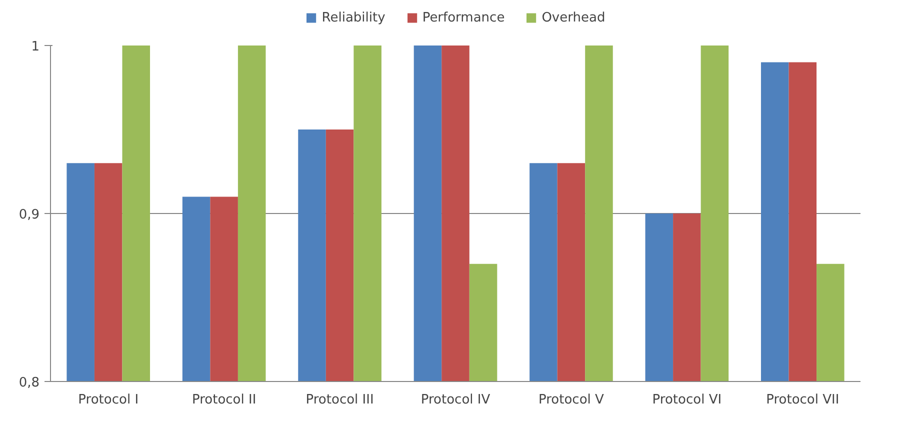  I want to click on x-tick-label: Protocol VI, so click(687, 400).